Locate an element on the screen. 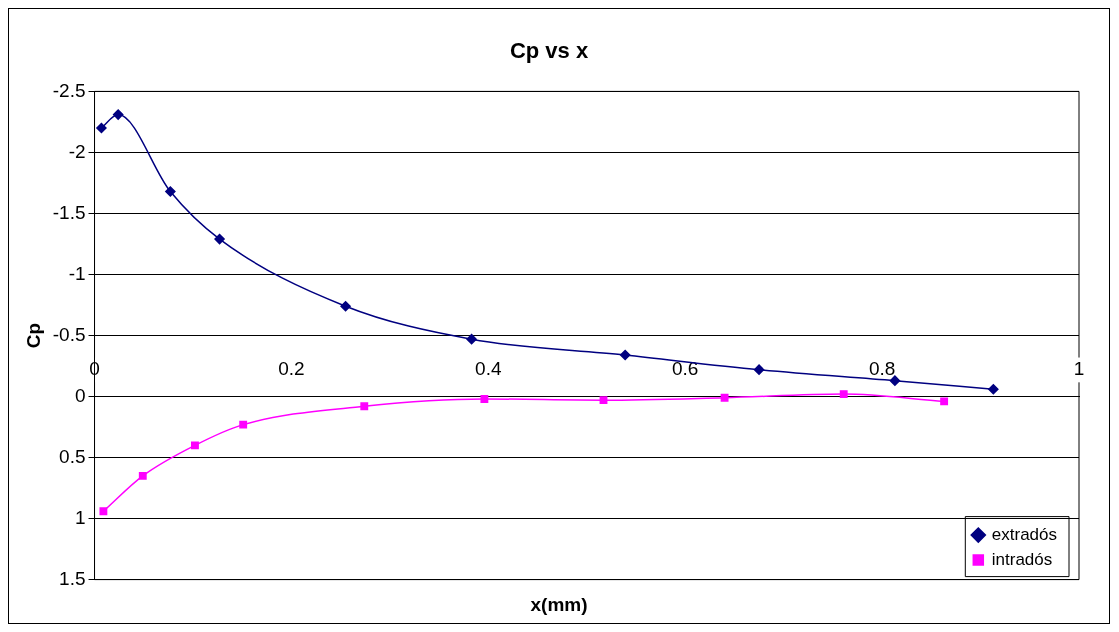 The image size is (1119, 632). y-tick-label: 1.5 is located at coordinates (72, 578).